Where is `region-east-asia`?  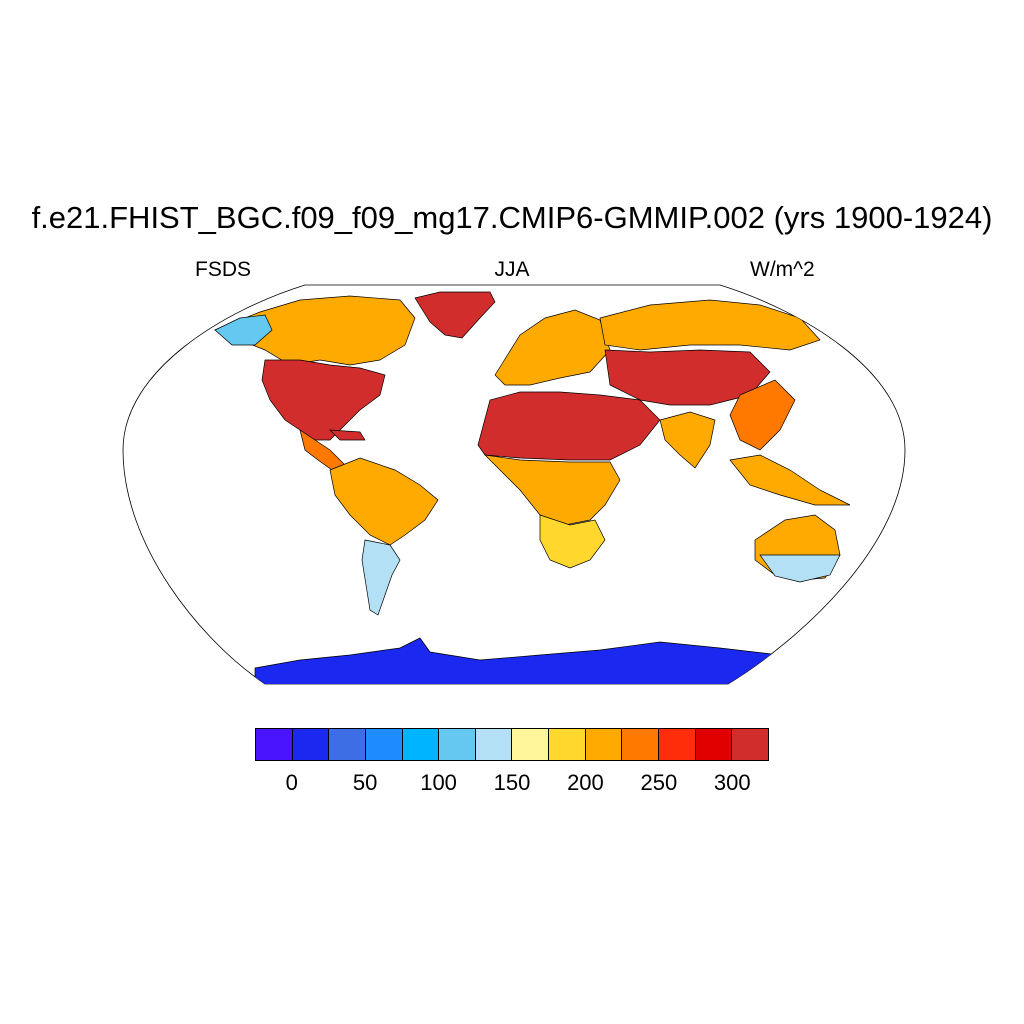 region-east-asia is located at coordinates (762, 415).